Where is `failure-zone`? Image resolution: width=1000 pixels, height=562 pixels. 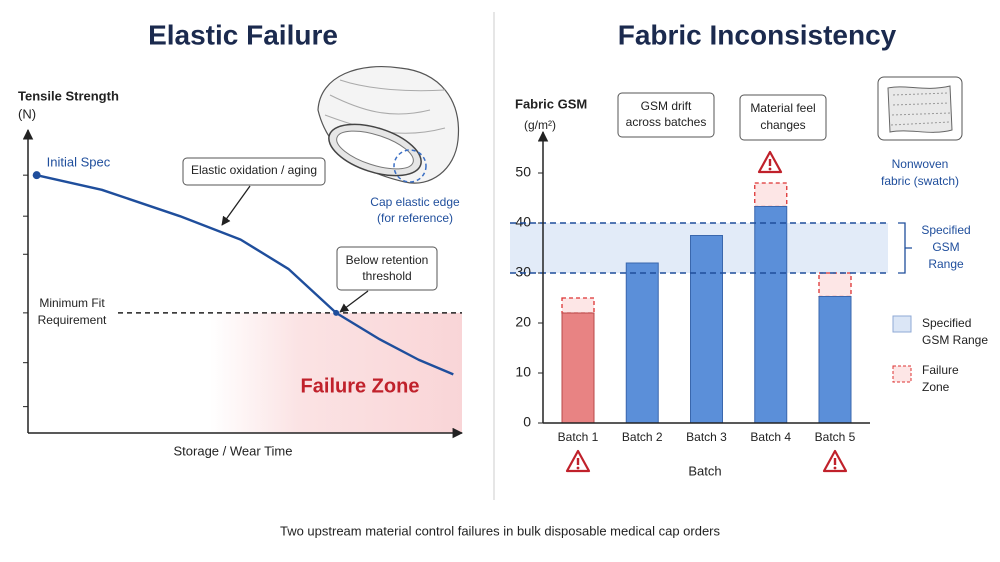
failure-zone is located at coordinates (336, 372).